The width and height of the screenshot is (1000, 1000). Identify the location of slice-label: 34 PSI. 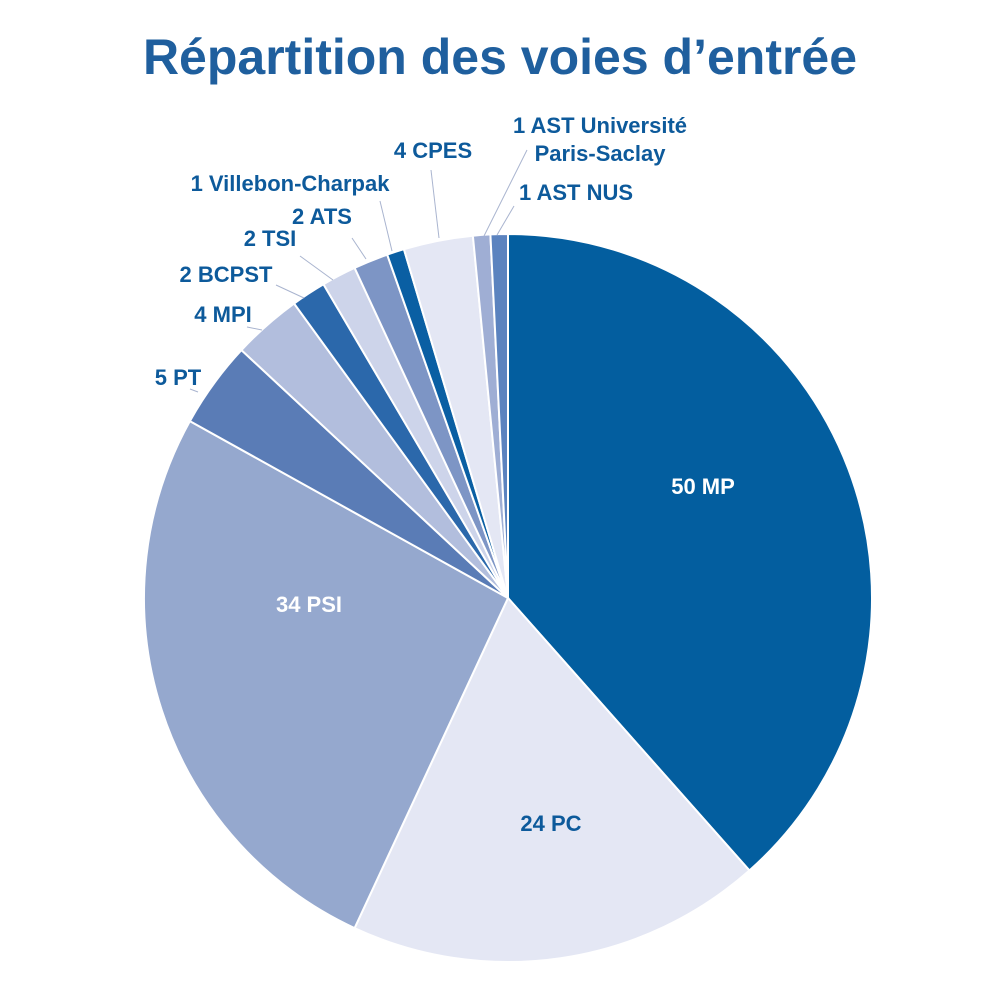
(309, 604).